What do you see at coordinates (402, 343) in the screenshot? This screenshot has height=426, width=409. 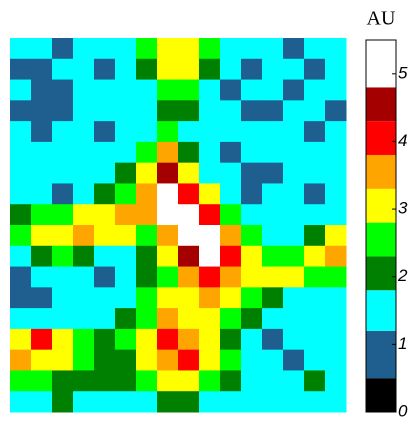 I see `colorbar-tick-label: 1` at bounding box center [402, 343].